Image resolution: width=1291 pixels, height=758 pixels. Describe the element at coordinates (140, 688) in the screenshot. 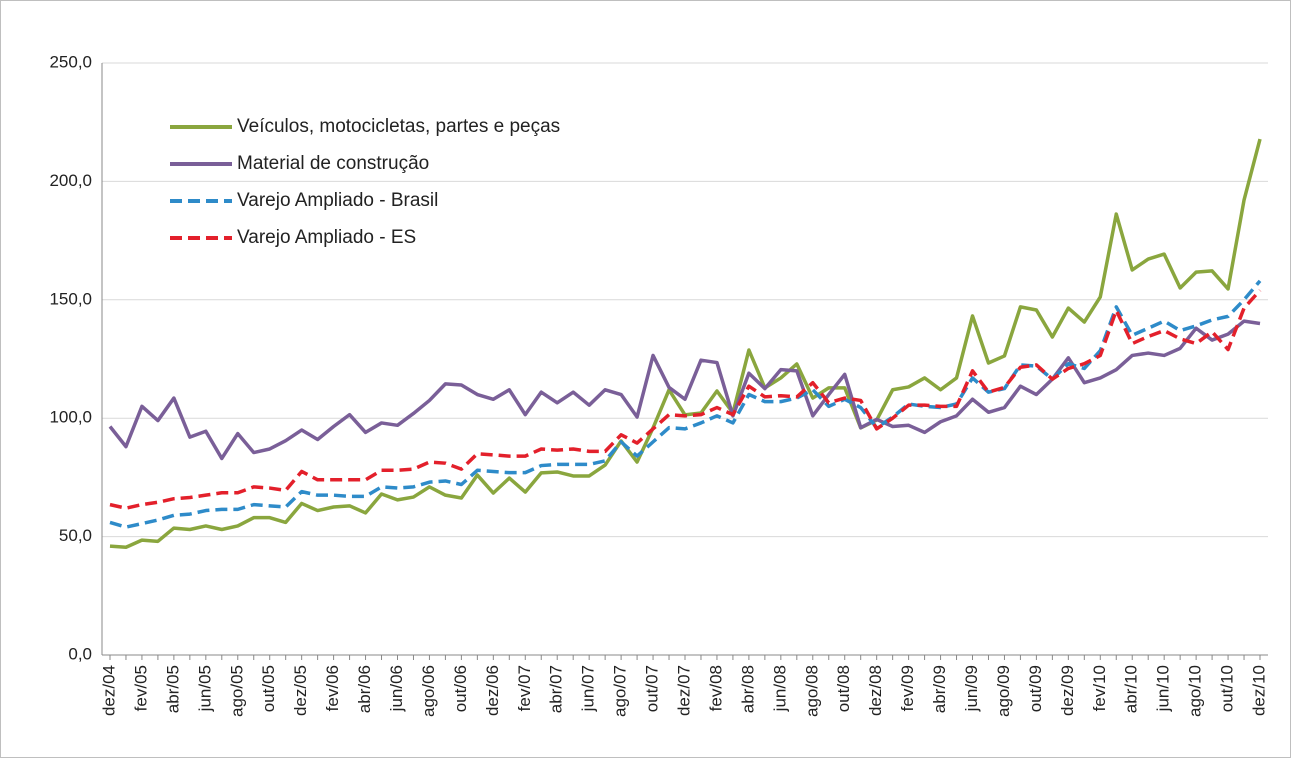

I see `x-tick-label: fev/05` at that location.